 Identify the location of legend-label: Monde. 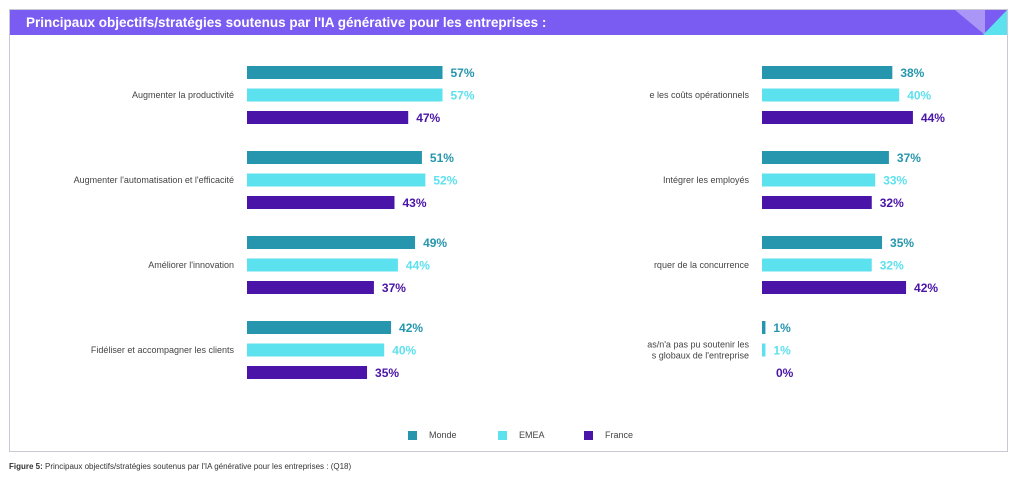
(443, 435).